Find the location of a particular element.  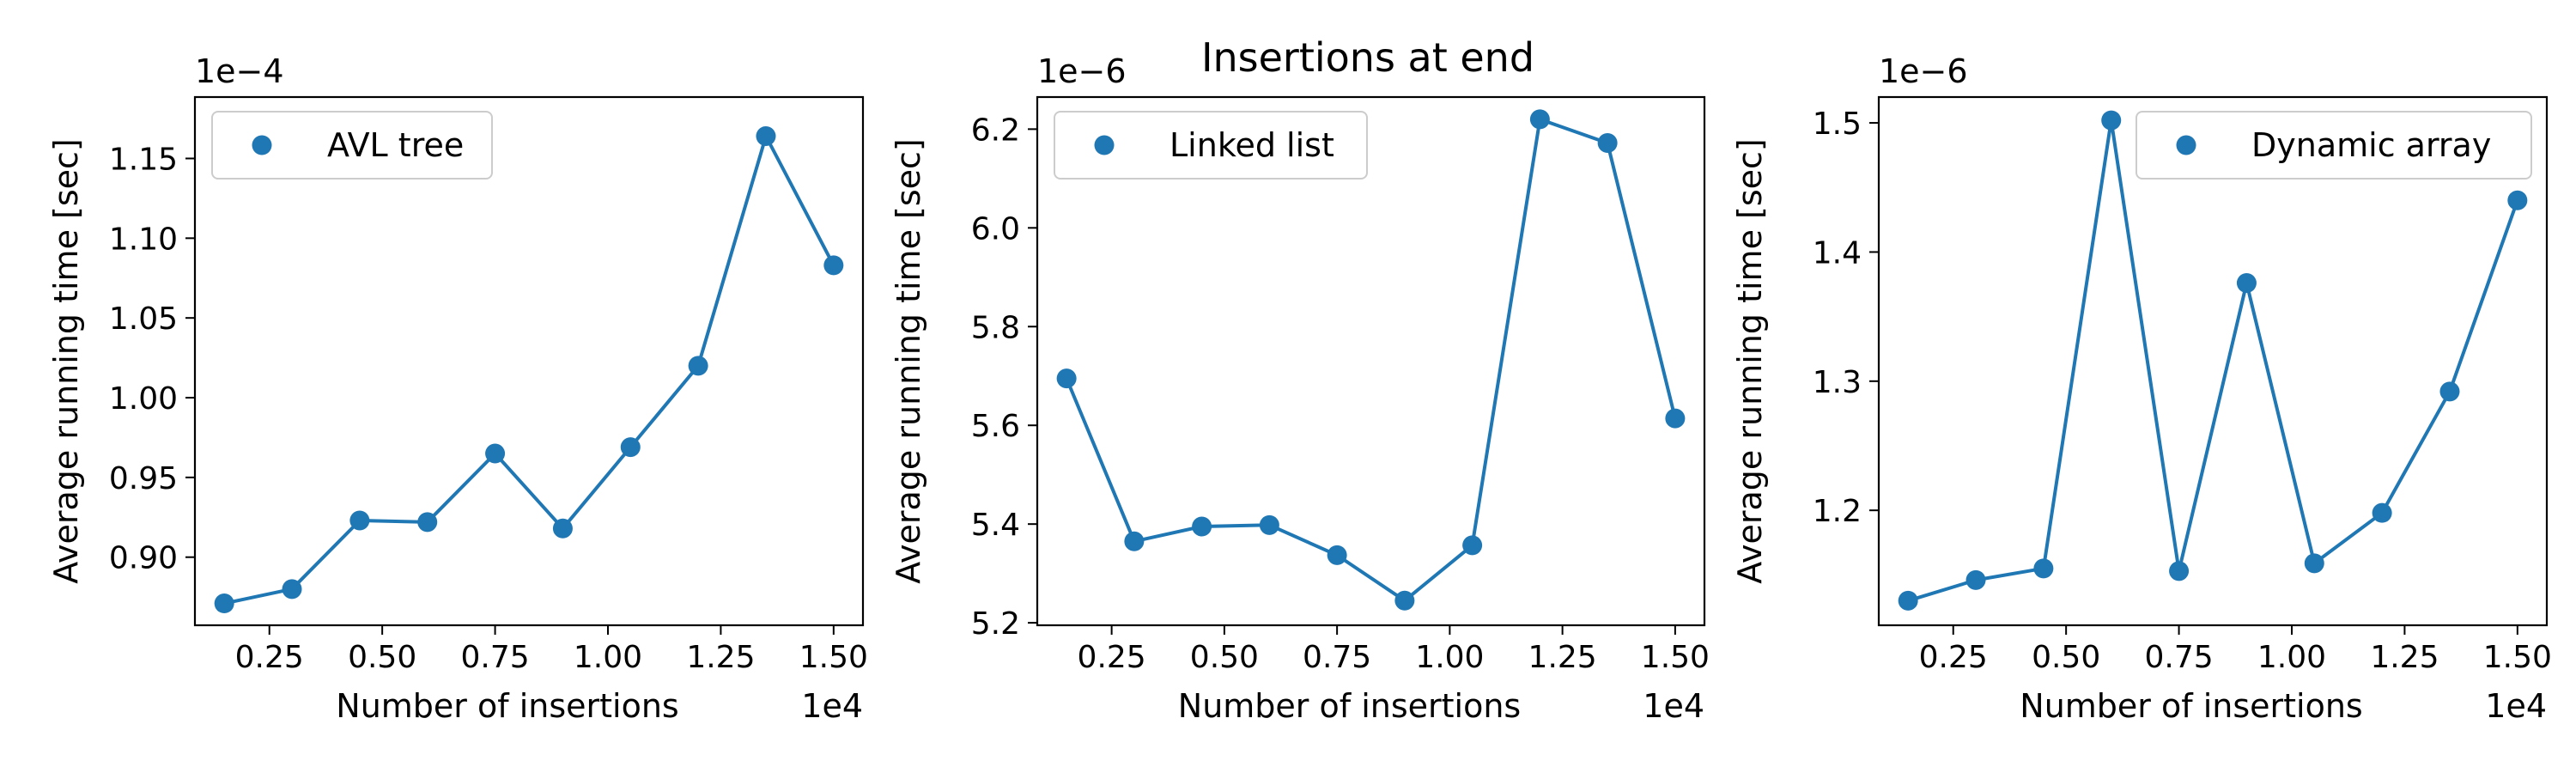

y-tick-label: 1.15 is located at coordinates (143, 159).